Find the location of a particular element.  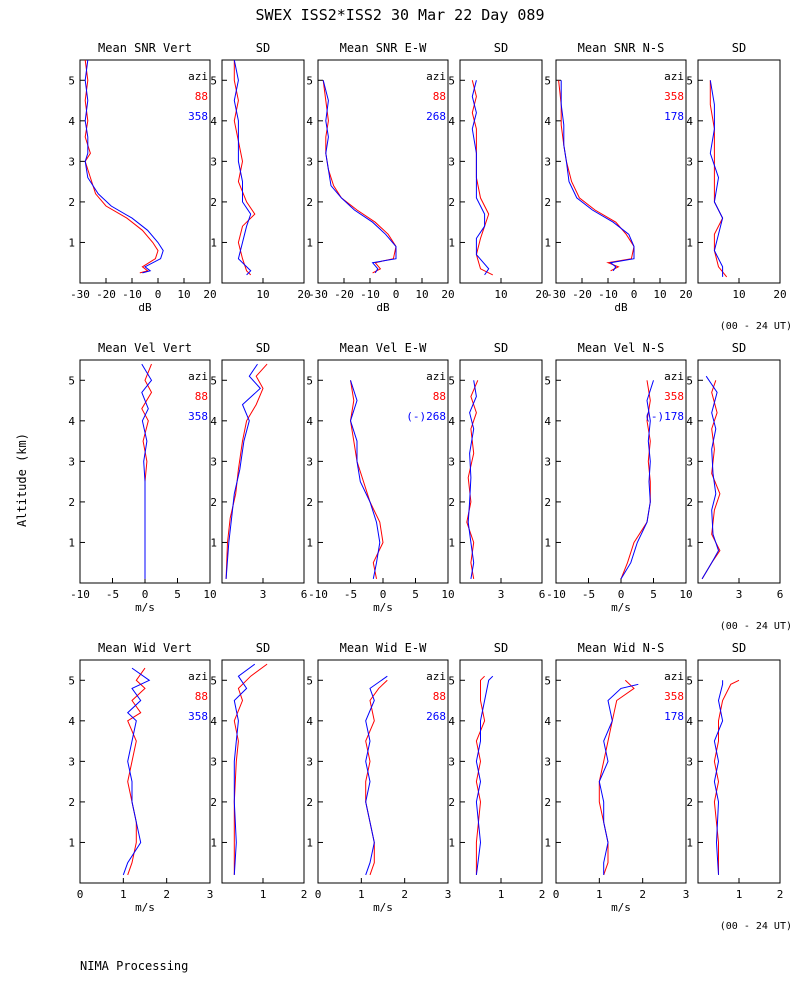

panel-title: Mean Wid E-W is located at coordinates (383, 648).